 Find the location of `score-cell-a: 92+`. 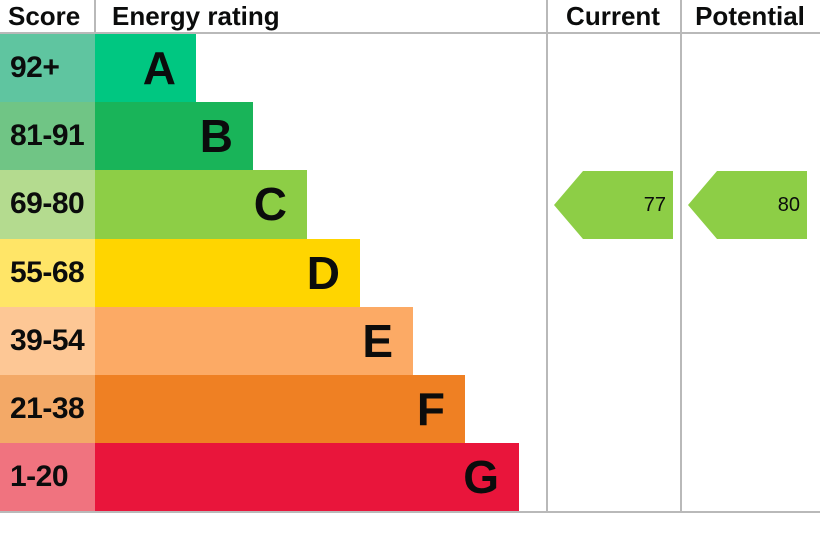

score-cell-a: 92+ is located at coordinates (47, 68).